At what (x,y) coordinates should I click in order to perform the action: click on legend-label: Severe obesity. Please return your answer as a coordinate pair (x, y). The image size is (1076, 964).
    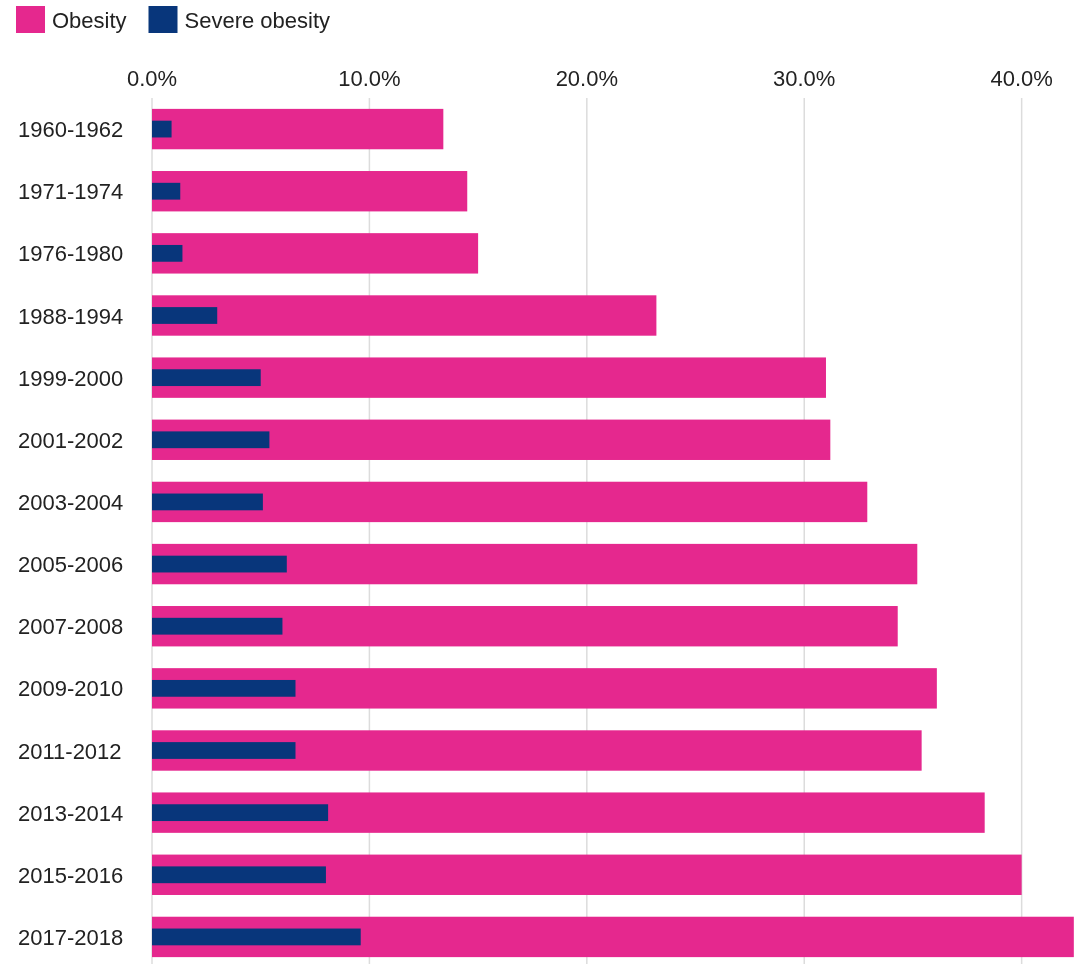
    Looking at the image, I should click on (257, 20).